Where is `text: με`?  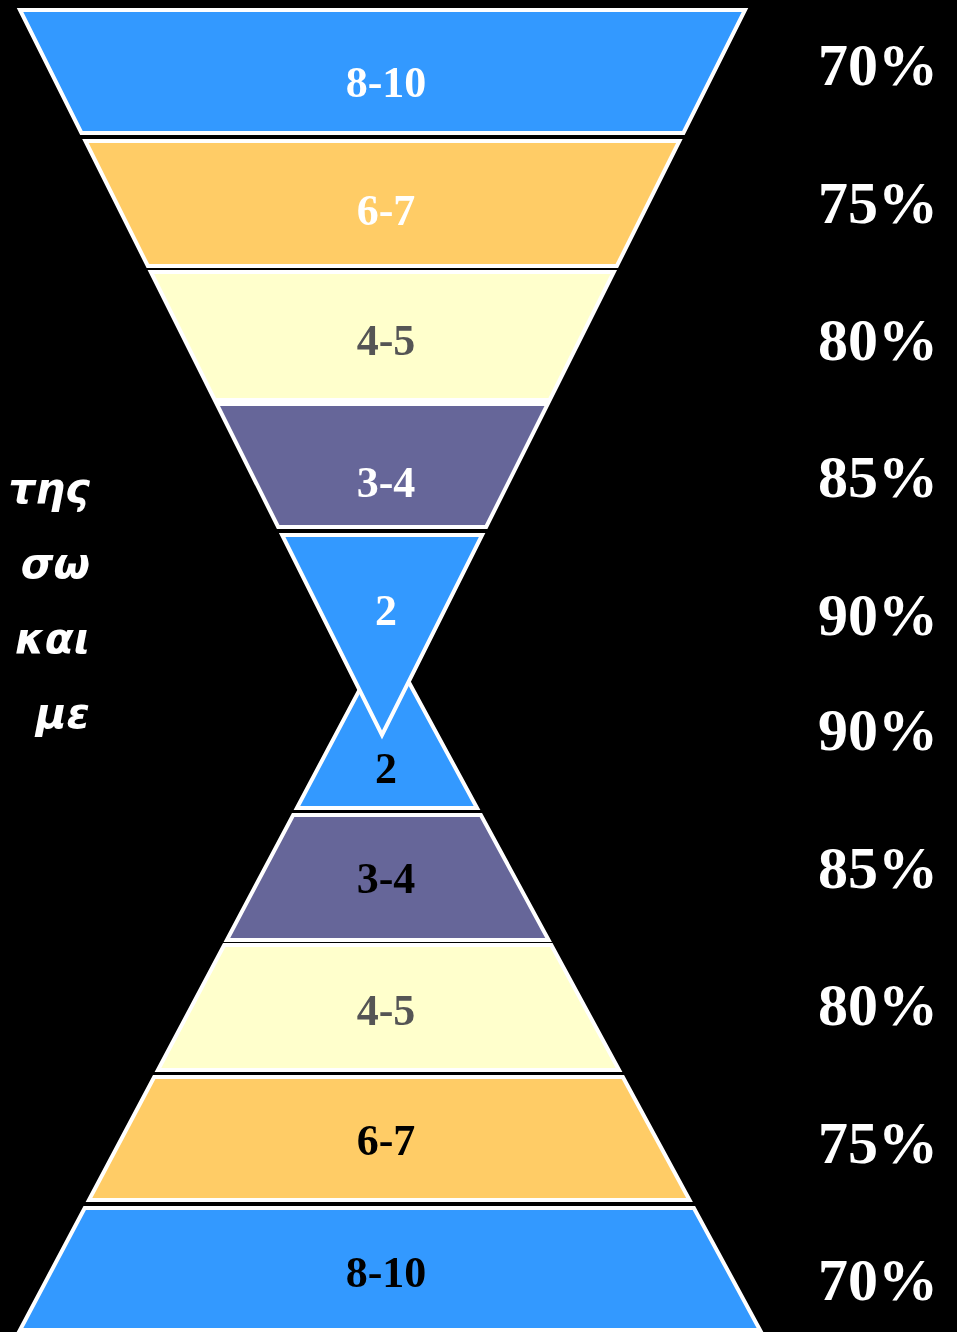
text: με is located at coordinates (61, 713).